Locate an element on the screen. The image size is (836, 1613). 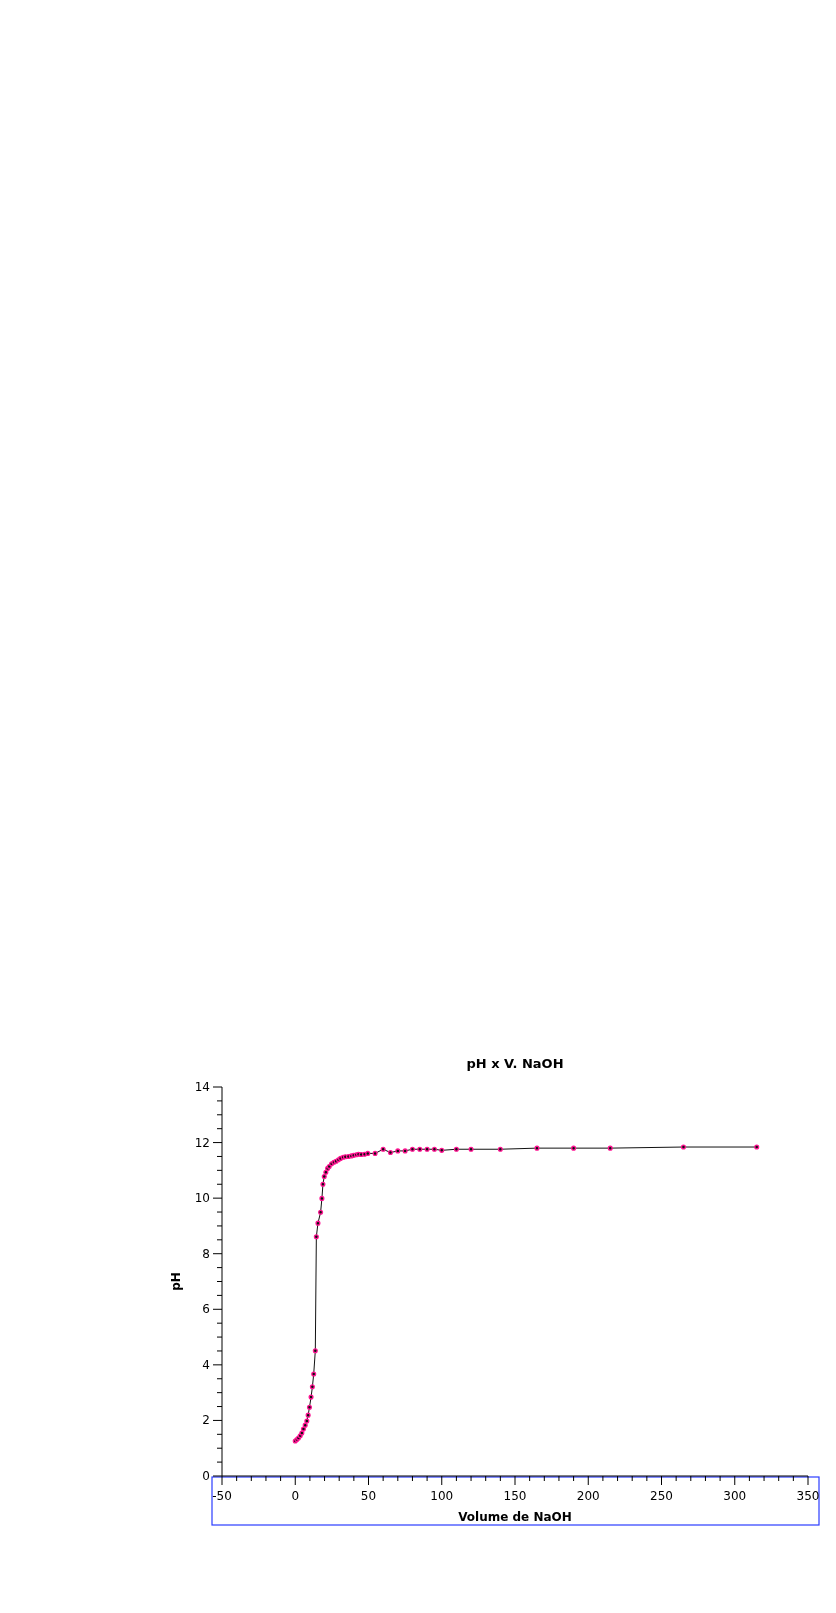
chart-title: pH x V. NaOH is located at coordinates (515, 1063).